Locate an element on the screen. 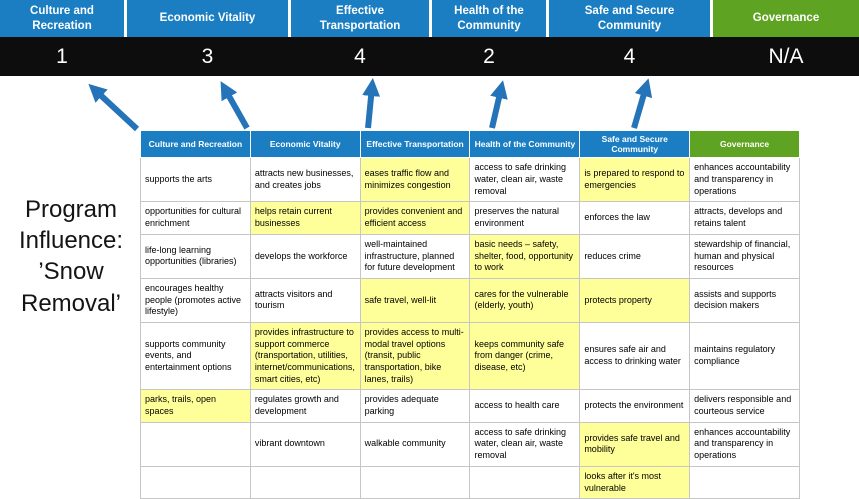 The height and width of the screenshot is (499, 859). score-culture-recreation: 1 is located at coordinates (62, 56).